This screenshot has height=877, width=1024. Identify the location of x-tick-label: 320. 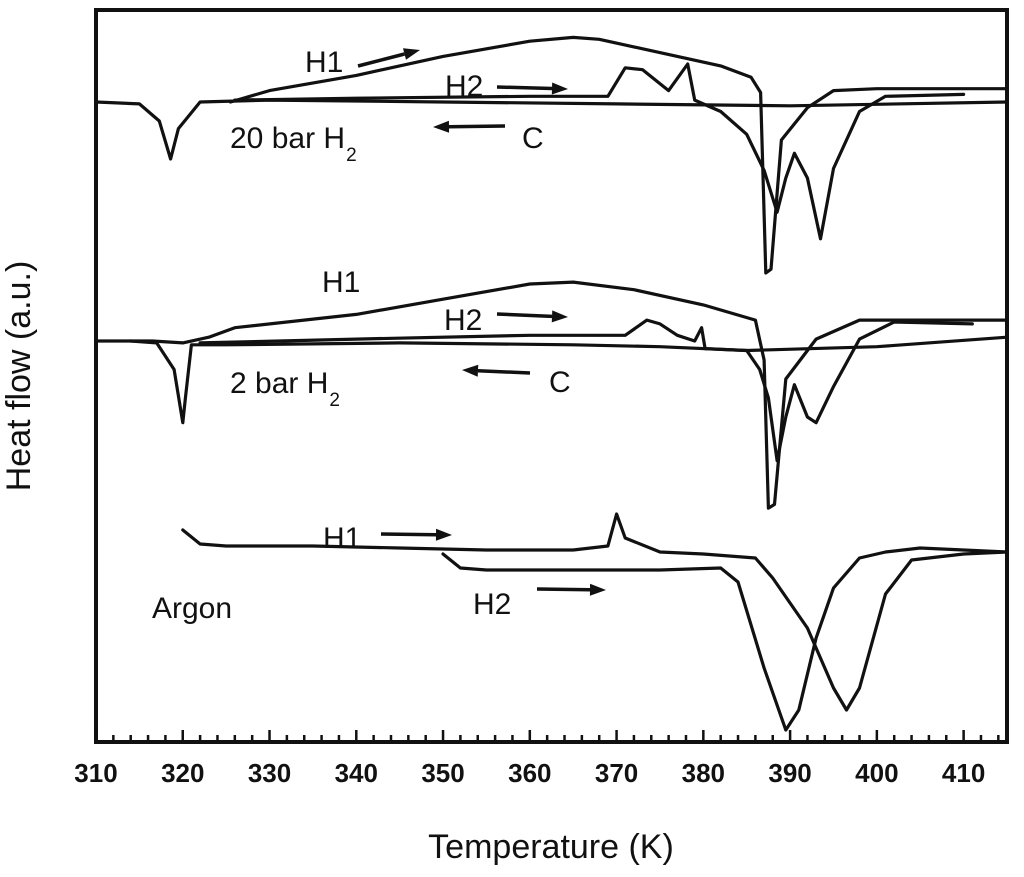
(182, 773).